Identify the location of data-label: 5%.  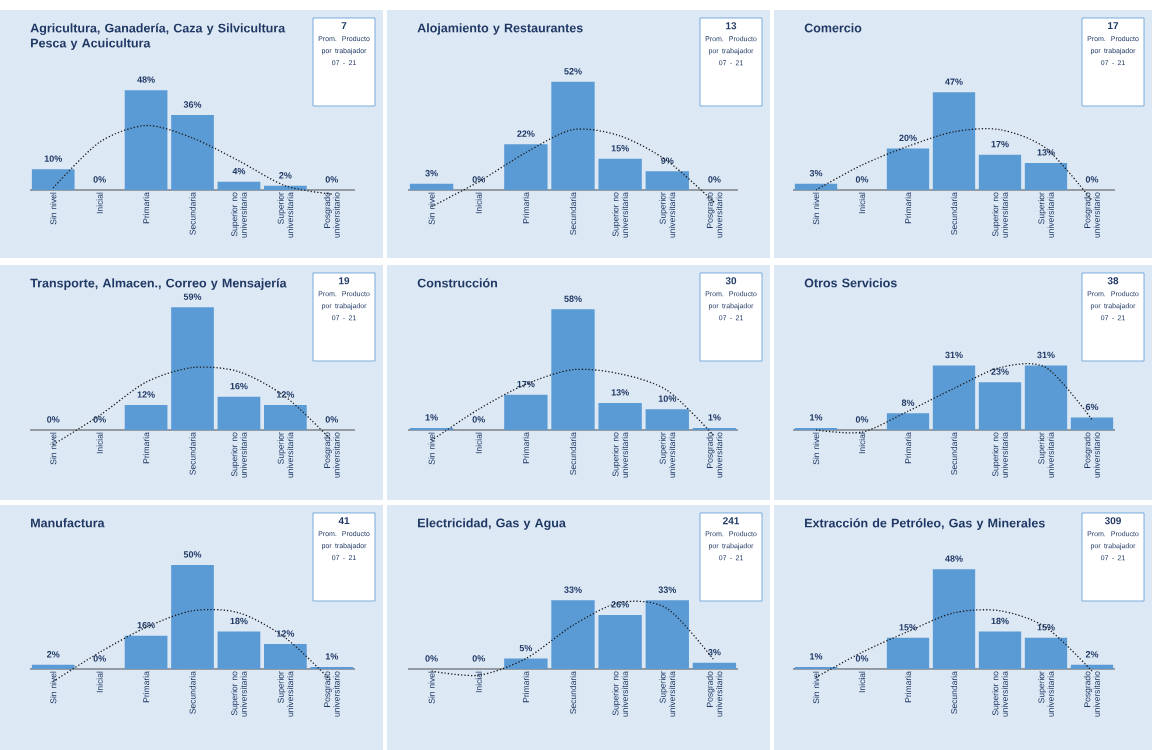
(526, 648).